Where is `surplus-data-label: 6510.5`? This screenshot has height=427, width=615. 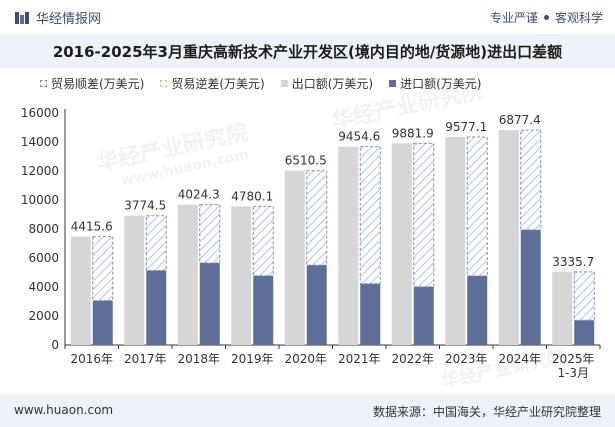
surplus-data-label: 6510.5 is located at coordinates (306, 161).